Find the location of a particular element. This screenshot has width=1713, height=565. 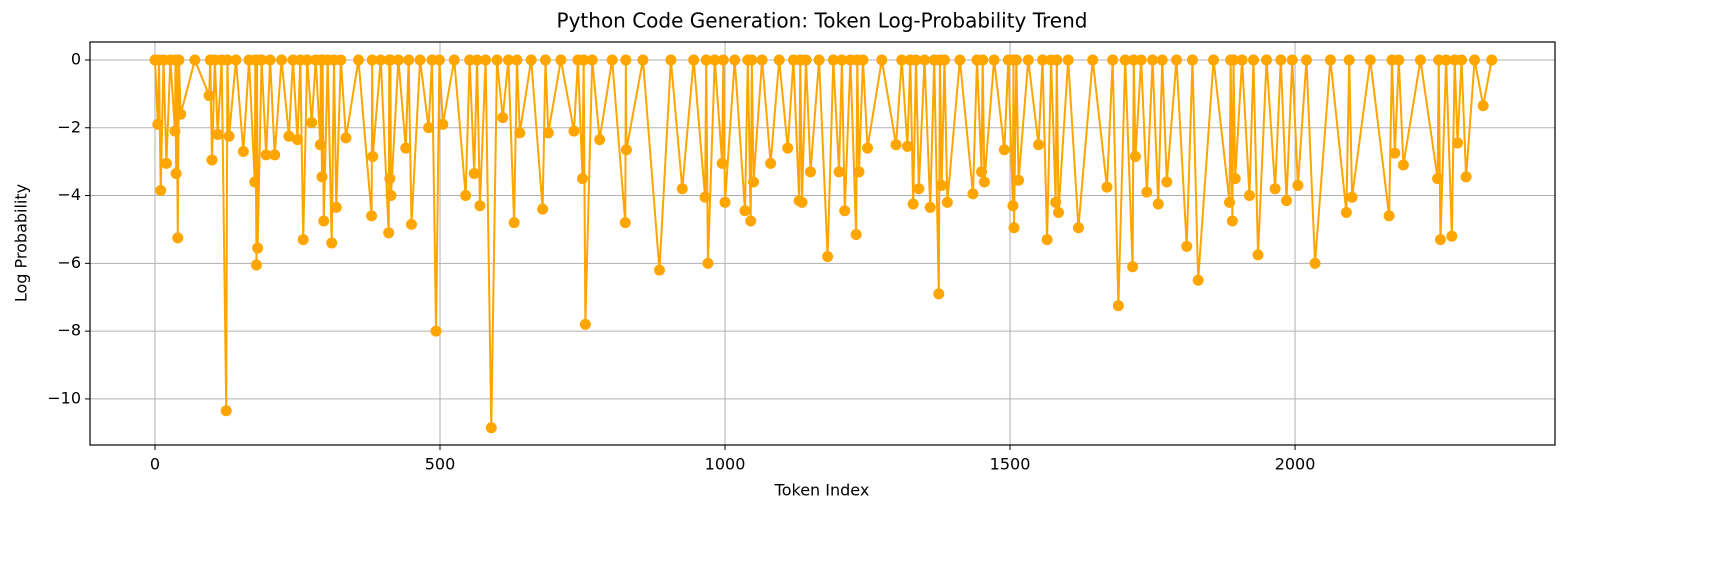

x-axis-label: Token Index is located at coordinates (822, 490).